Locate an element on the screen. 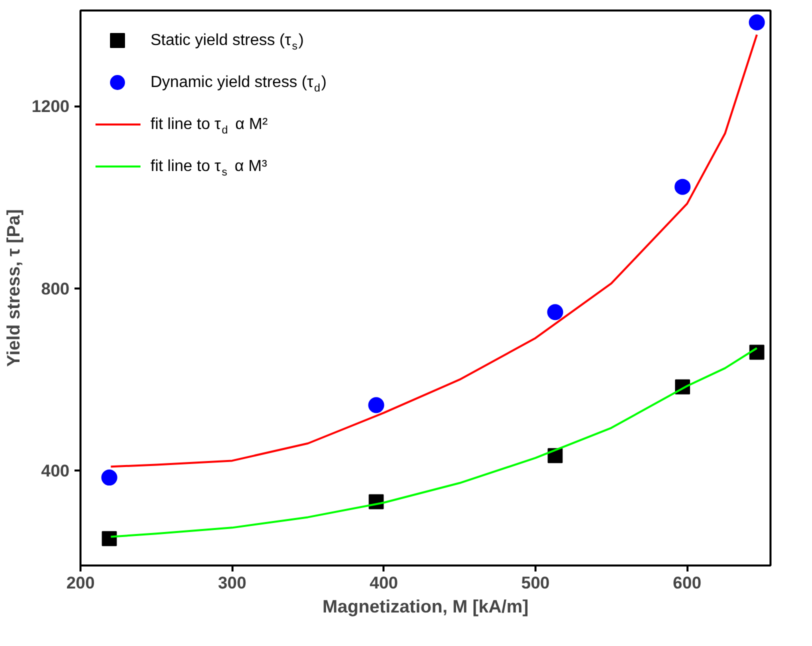 Image resolution: width=812 pixels, height=646 pixels. x-tick-label: 300 is located at coordinates (232, 583).